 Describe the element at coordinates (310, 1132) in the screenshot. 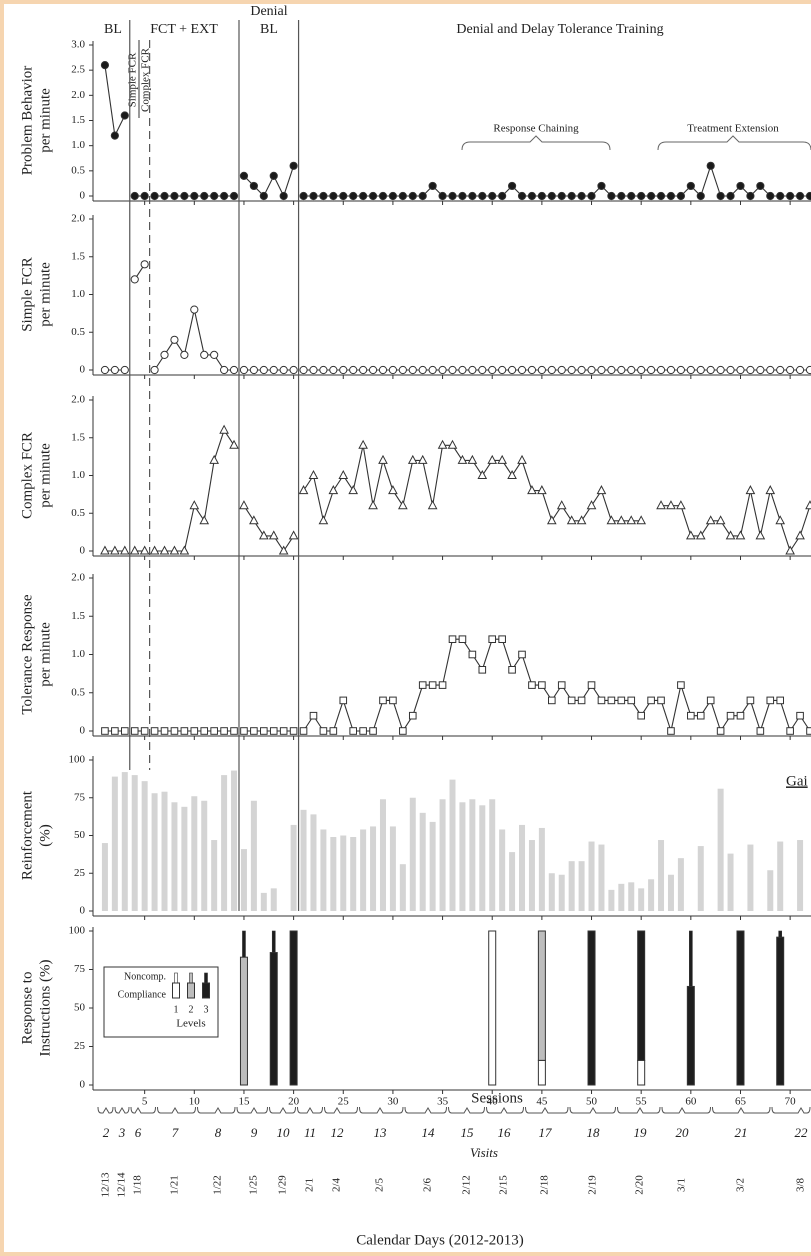

I see `visit-number: 11` at that location.